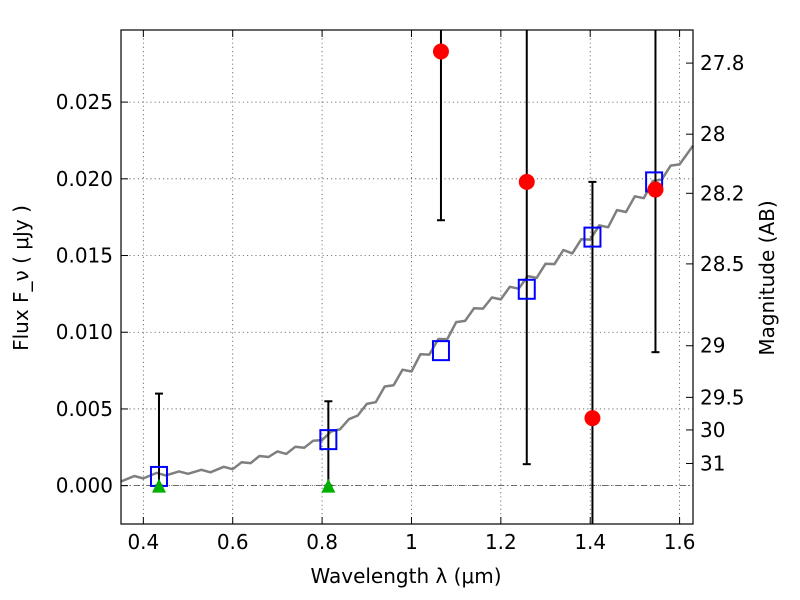  Describe the element at coordinates (722, 63) in the screenshot. I see `magnitude-tick-label: 27.8` at that location.